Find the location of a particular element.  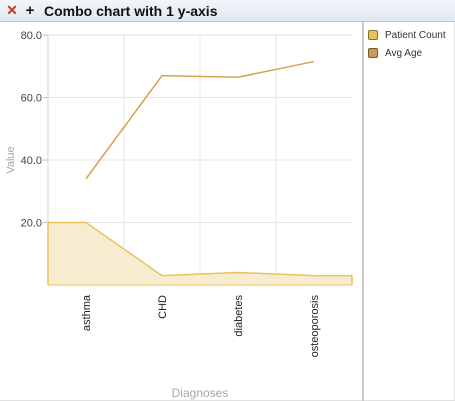

legend-item: Avg Age is located at coordinates (411, 53).